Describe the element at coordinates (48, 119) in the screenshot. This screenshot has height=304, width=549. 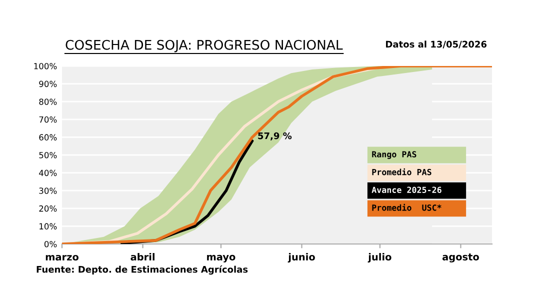
I see `y-tick-label: 70%` at that location.